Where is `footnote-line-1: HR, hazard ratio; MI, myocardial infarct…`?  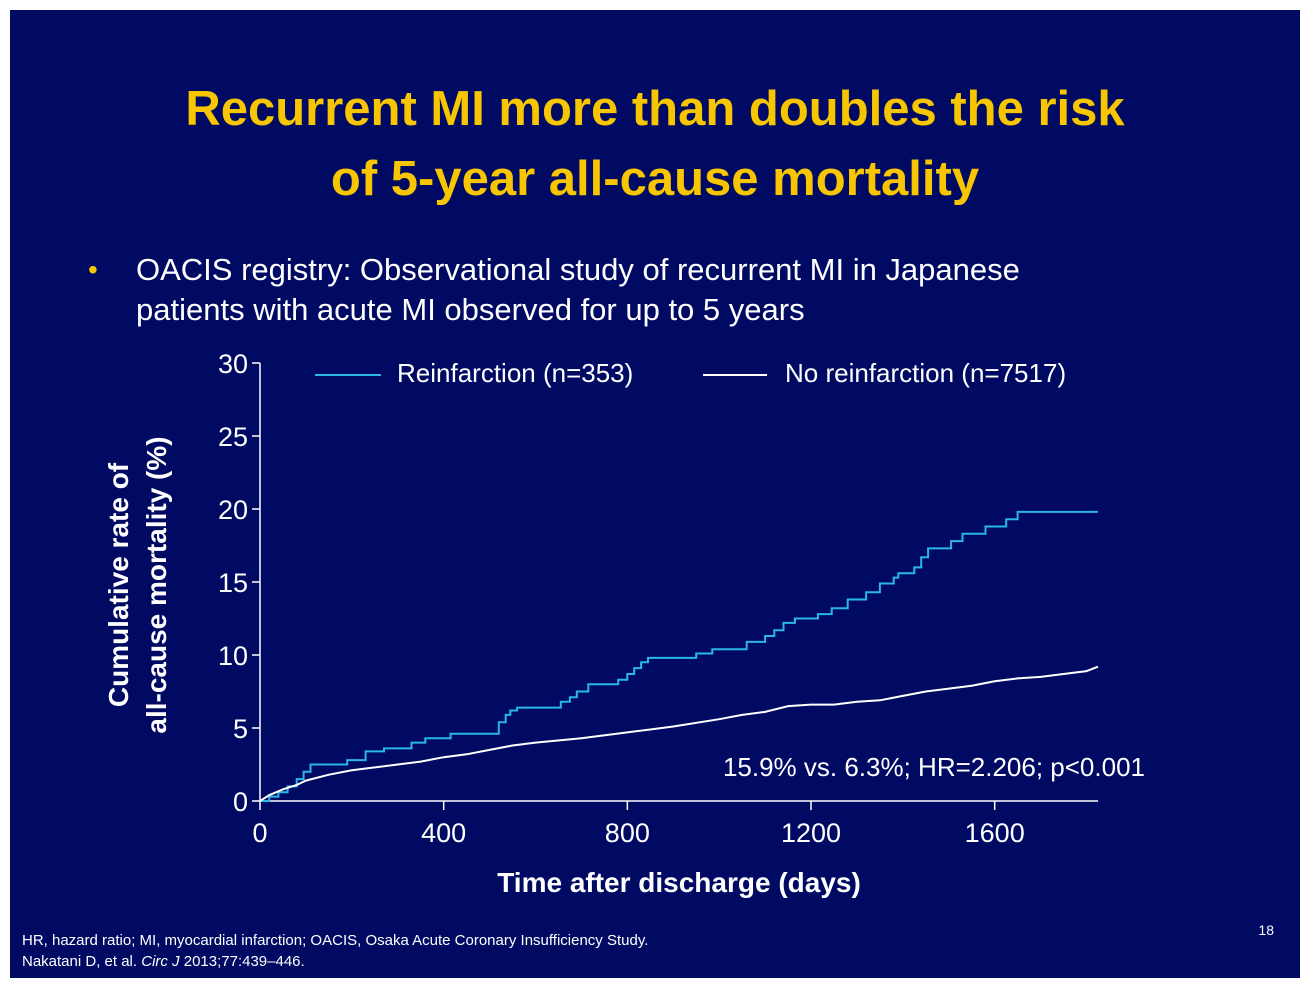 footnote-line-1: HR, hazard ratio; MI, myocardial infarct… is located at coordinates (335, 940).